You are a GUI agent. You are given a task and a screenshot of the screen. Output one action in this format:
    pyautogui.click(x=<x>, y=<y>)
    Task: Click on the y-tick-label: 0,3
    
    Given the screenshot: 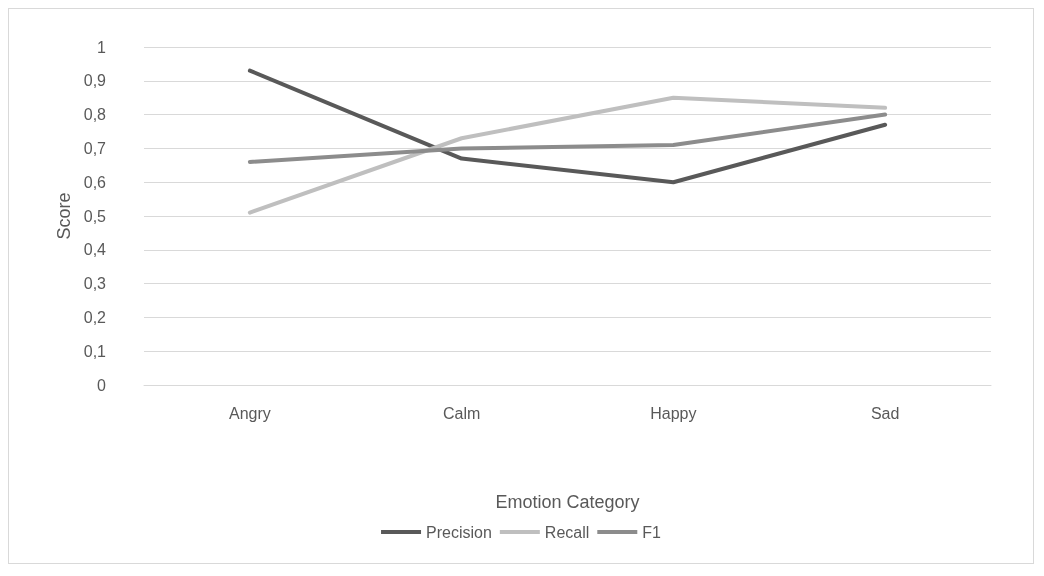 What is the action you would take?
    pyautogui.click(x=95, y=284)
    